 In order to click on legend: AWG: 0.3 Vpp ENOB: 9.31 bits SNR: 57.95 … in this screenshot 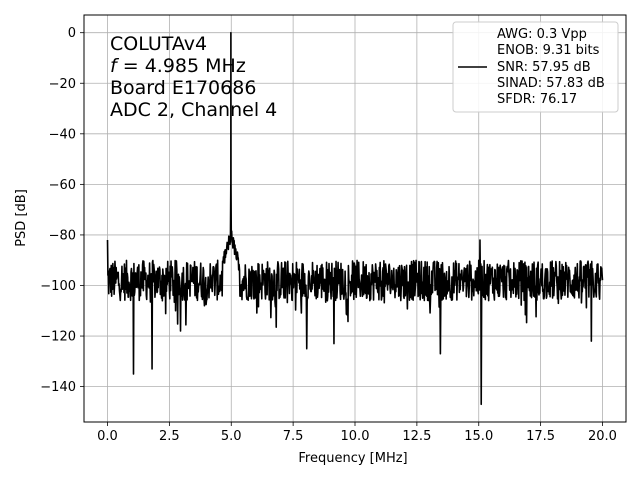, I will do `click(535, 67)`.